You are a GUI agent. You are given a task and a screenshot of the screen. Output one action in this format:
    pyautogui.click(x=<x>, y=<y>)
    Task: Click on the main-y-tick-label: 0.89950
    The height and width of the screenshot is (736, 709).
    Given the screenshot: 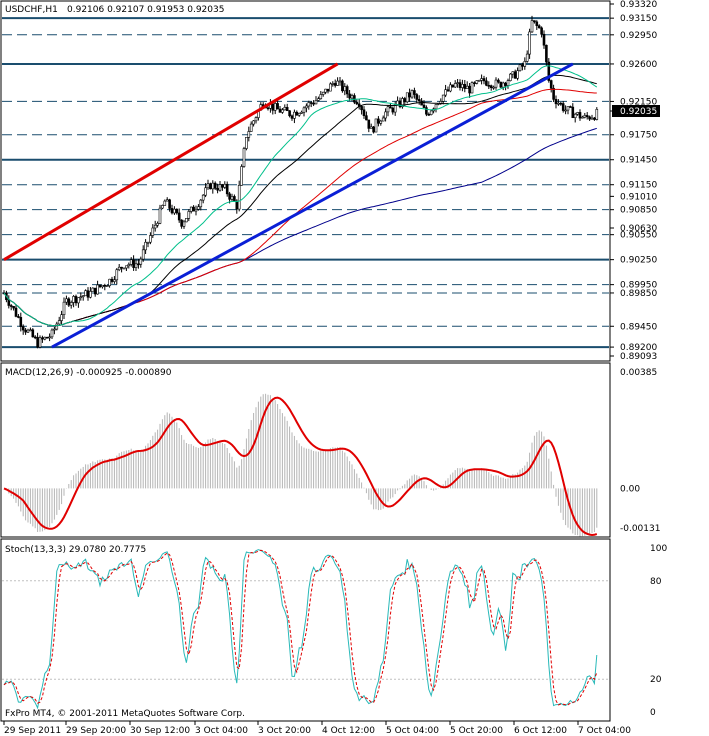 What is the action you would take?
    pyautogui.click(x=638, y=286)
    